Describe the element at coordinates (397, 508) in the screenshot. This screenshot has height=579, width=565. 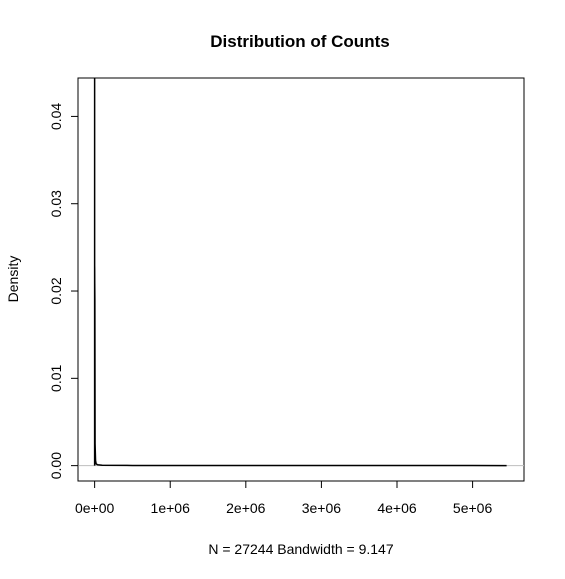
I see `x-tick-label: 4e+06` at that location.